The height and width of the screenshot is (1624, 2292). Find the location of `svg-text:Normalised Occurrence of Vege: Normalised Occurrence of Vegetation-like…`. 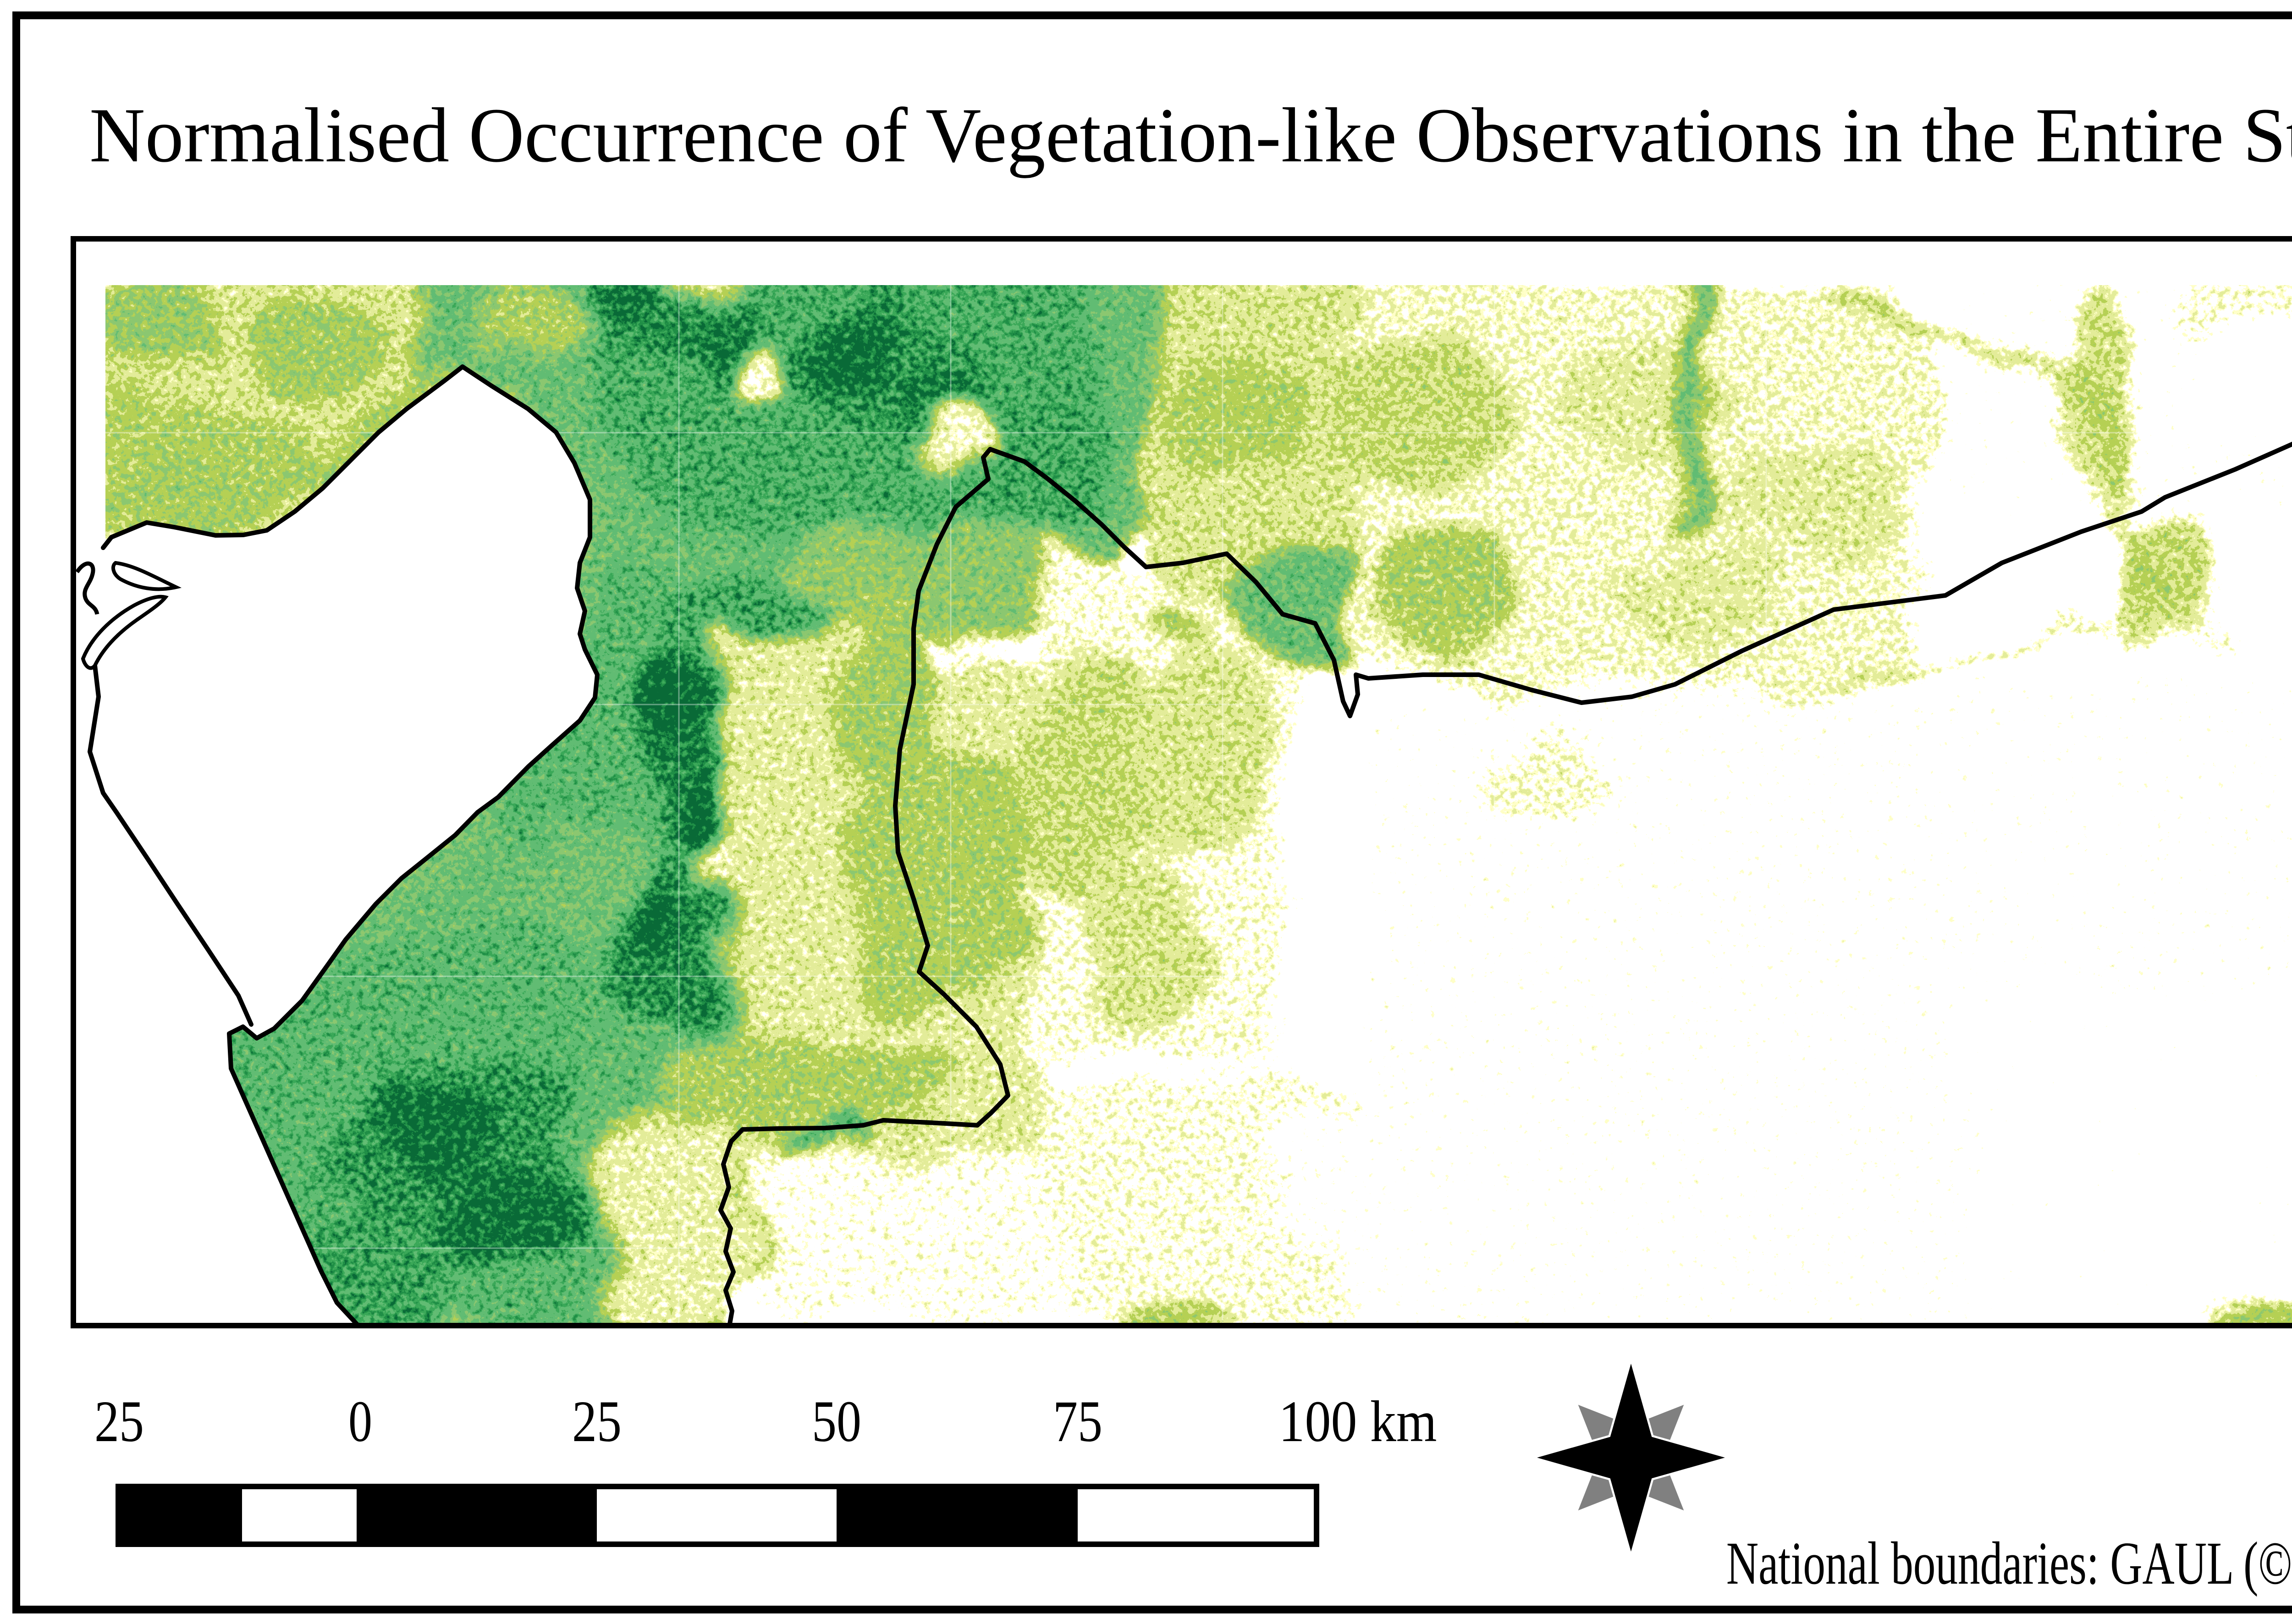

svg-text:Normalised Occurrence of Vege: Normalised Occurrence of Vegetation-like… is located at coordinates (1190, 135).